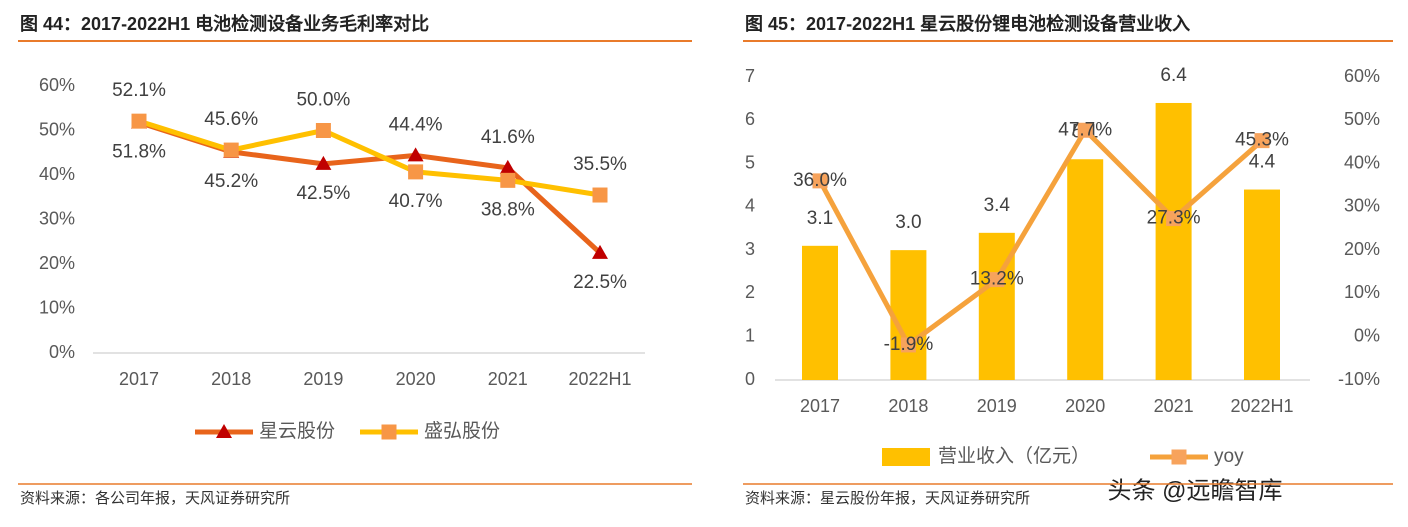 This screenshot has width=1408, height=527. What do you see at coordinates (508, 137) in the screenshot?
I see `data-label: 41.6%` at bounding box center [508, 137].